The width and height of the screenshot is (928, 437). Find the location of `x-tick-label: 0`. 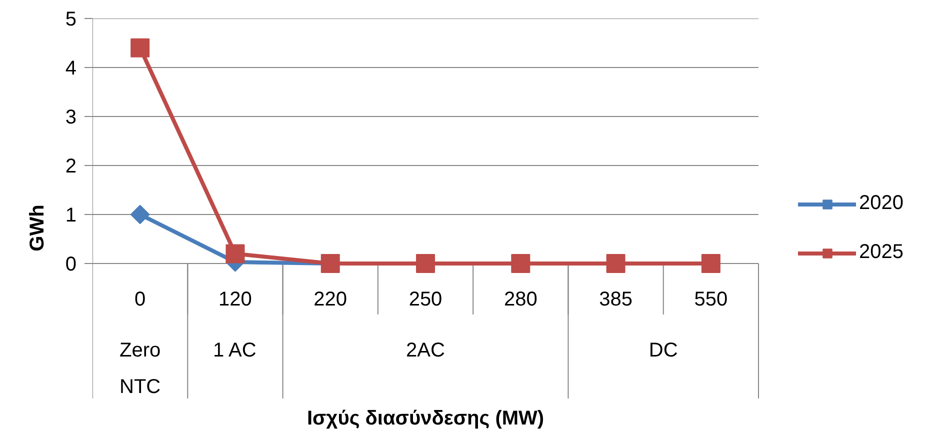

x-tick-label: 0 is located at coordinates (140, 299).